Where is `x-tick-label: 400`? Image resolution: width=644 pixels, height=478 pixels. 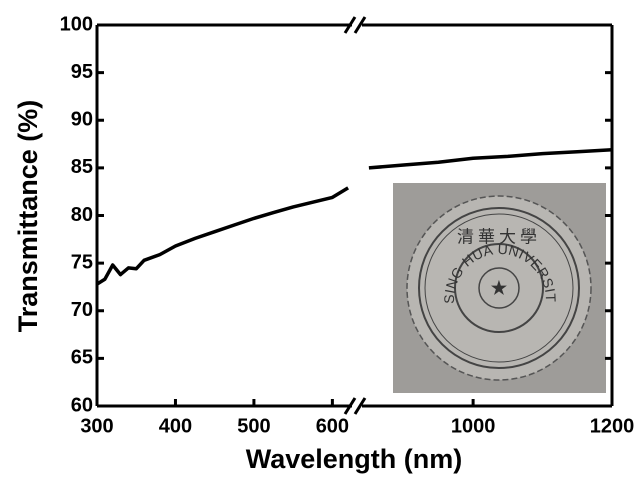 x-tick-label: 400 is located at coordinates (175, 426).